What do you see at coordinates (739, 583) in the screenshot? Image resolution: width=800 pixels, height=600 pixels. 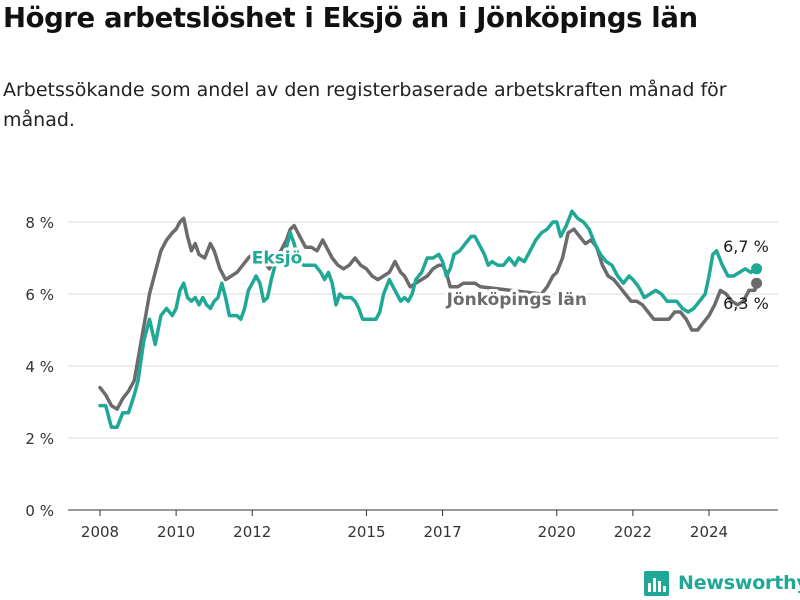 I see `brand-name: Newsworthy` at bounding box center [739, 583].